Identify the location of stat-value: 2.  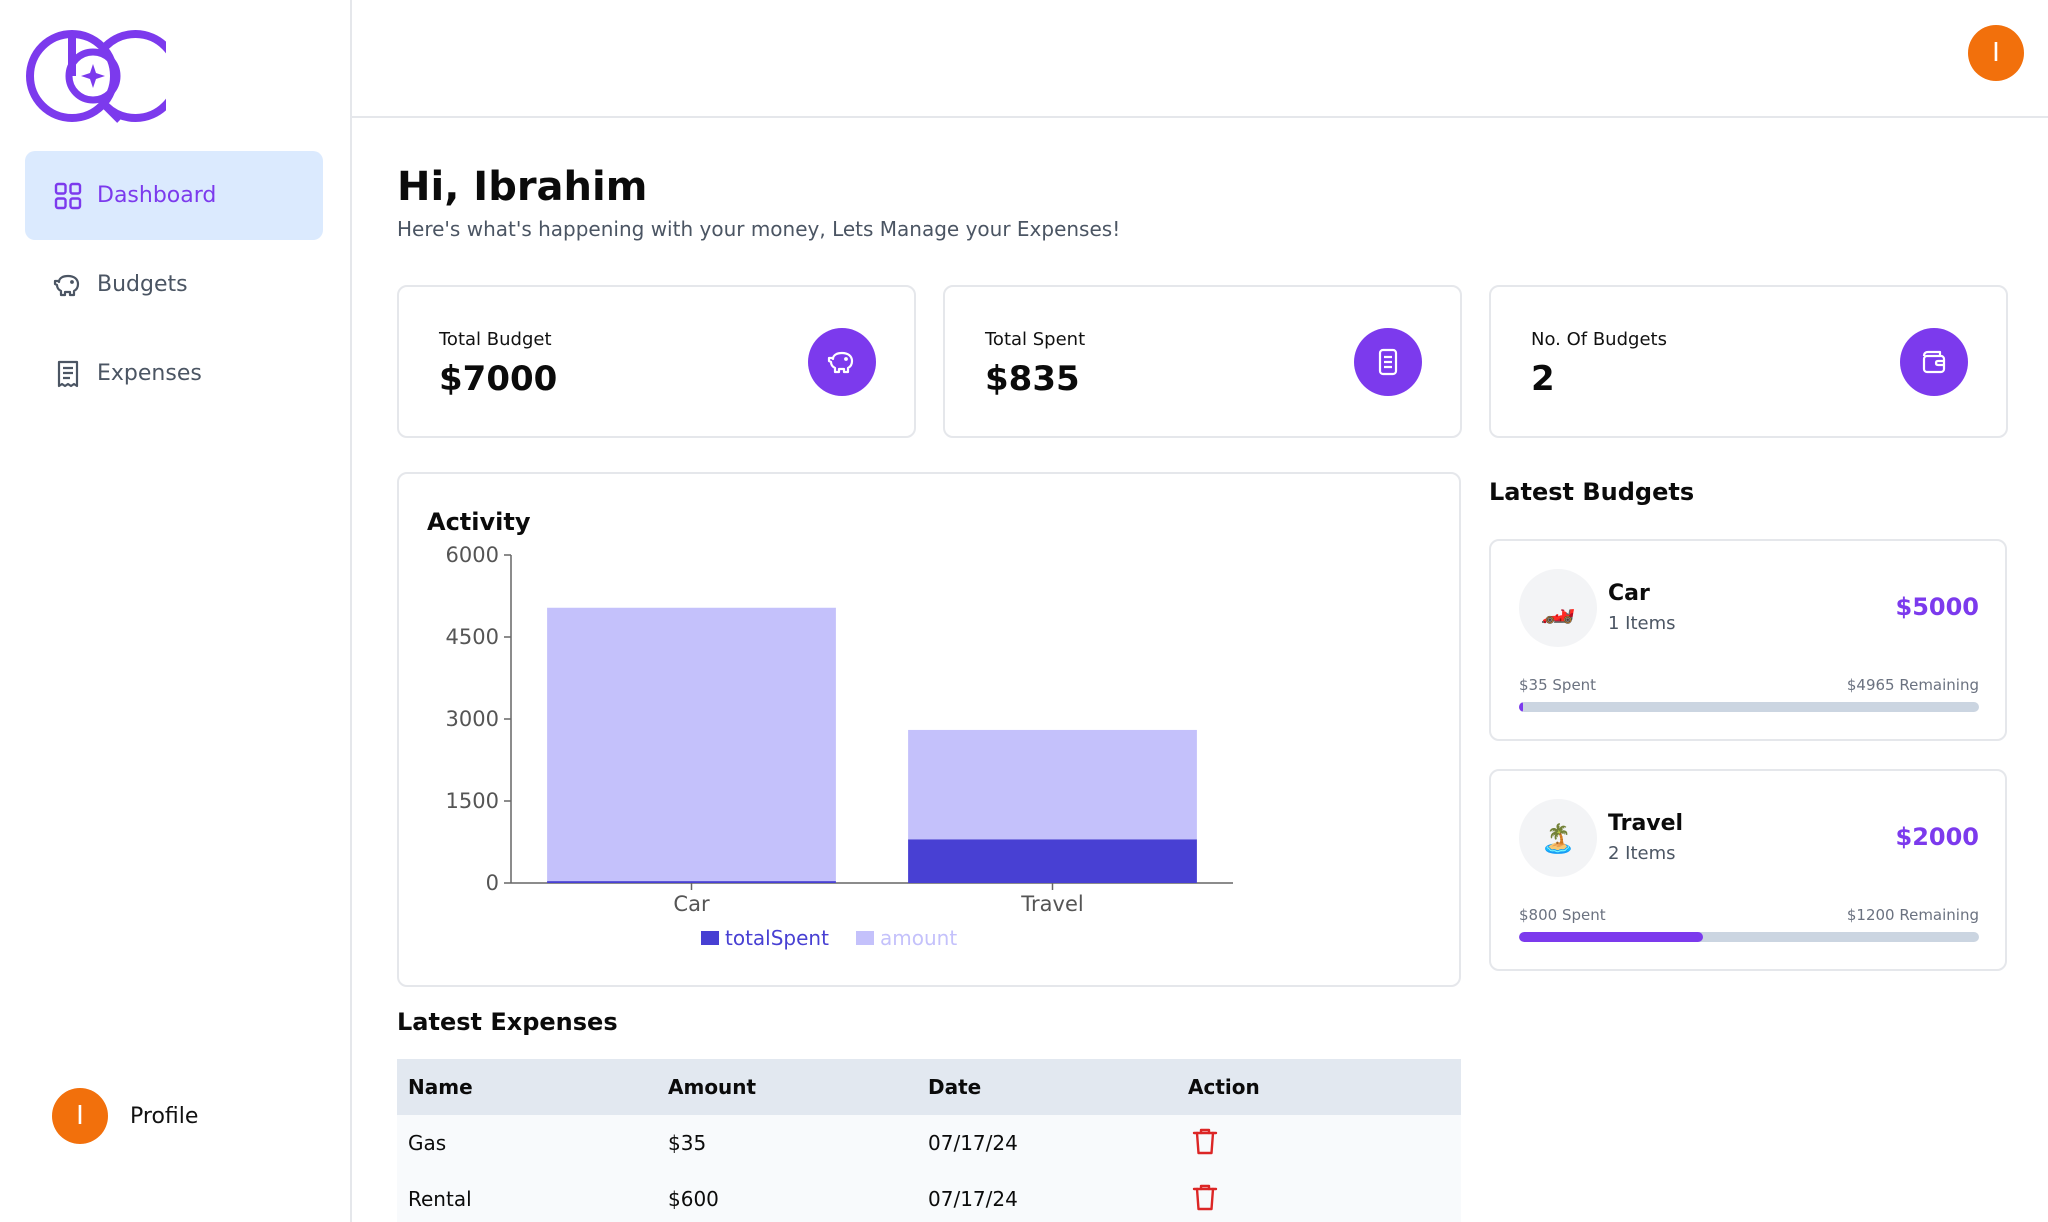
(1543, 379).